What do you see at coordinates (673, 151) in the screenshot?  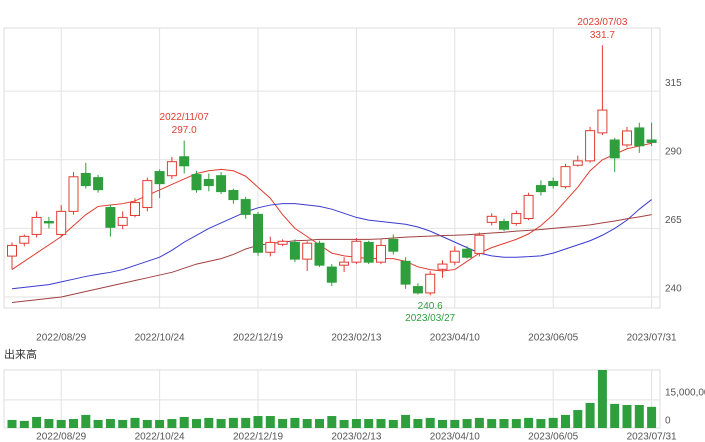 I see `y-tick-label: 290` at bounding box center [673, 151].